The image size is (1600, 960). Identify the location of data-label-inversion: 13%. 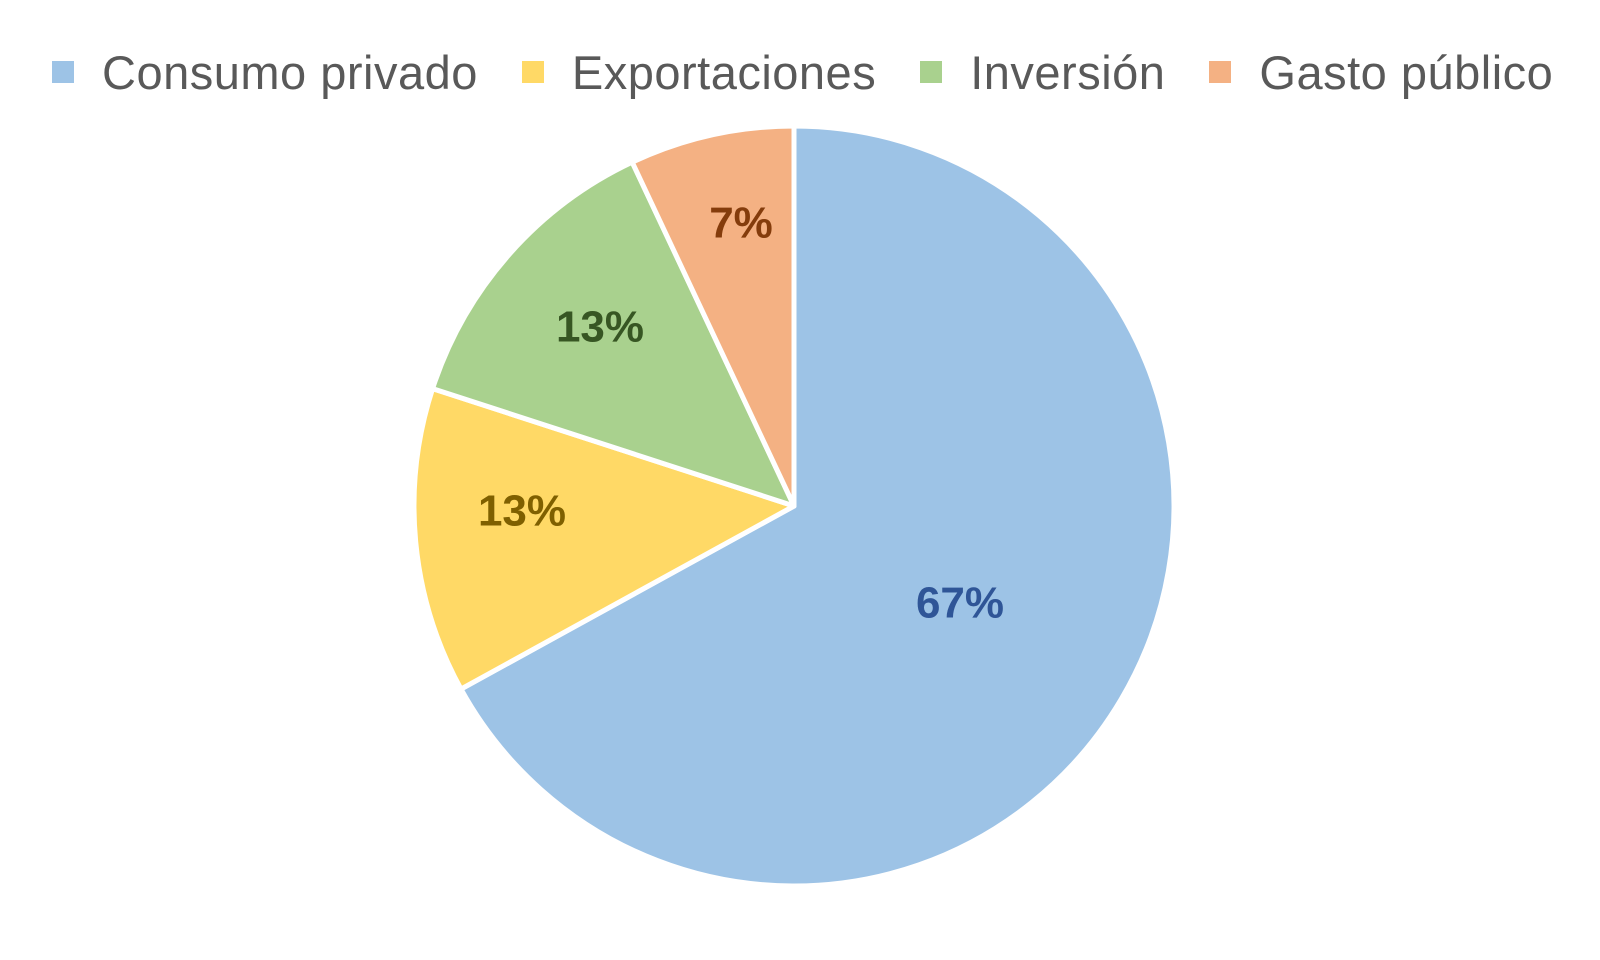
(600, 327).